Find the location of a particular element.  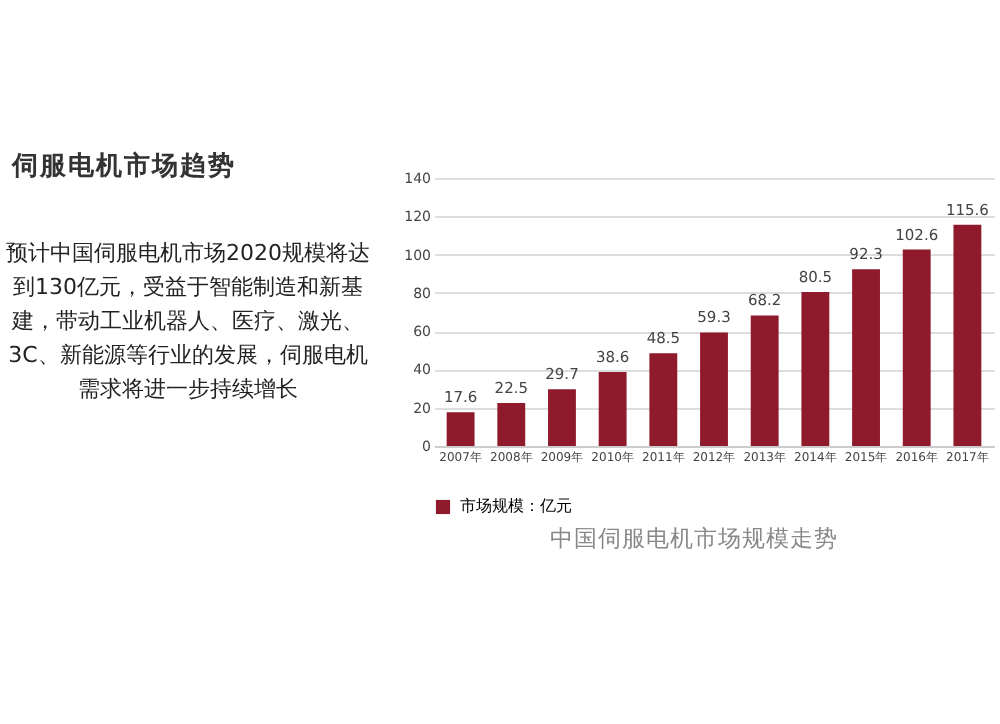

legend-label: 市场规模：亿元 is located at coordinates (516, 506).